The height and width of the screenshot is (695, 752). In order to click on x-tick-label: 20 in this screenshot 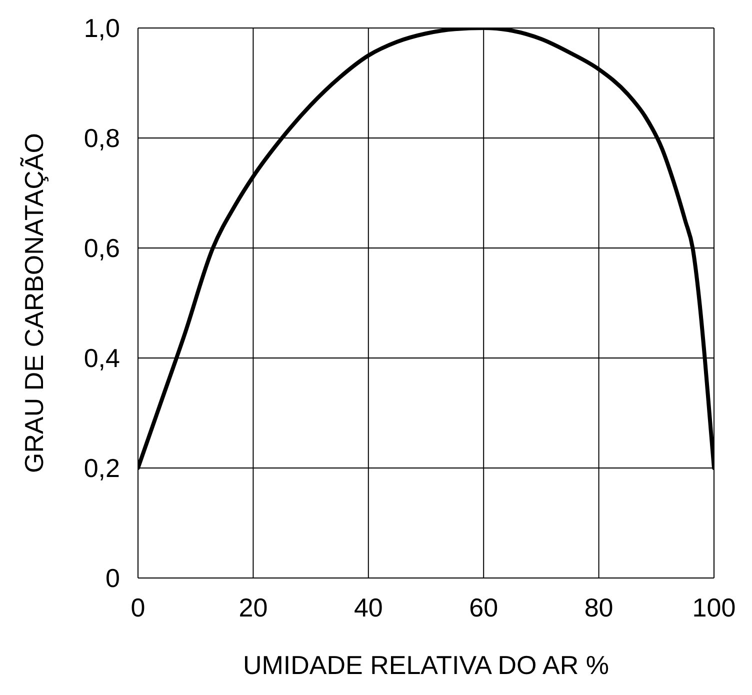, I will do `click(253, 607)`.